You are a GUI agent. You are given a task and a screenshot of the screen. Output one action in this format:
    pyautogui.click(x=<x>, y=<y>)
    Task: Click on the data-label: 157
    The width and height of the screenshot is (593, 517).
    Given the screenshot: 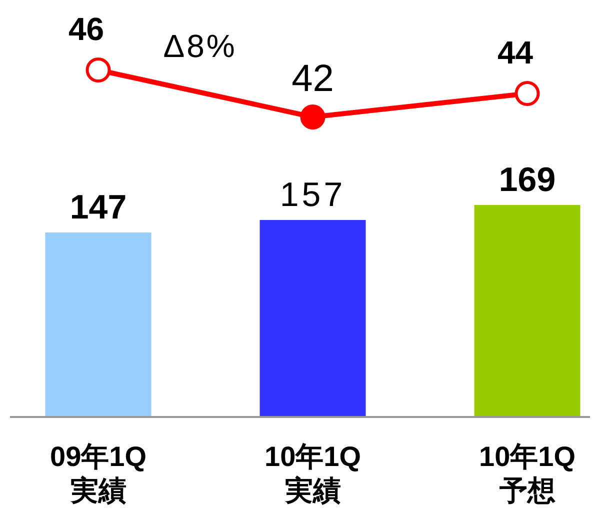 What is the action you would take?
    pyautogui.click(x=313, y=195)
    